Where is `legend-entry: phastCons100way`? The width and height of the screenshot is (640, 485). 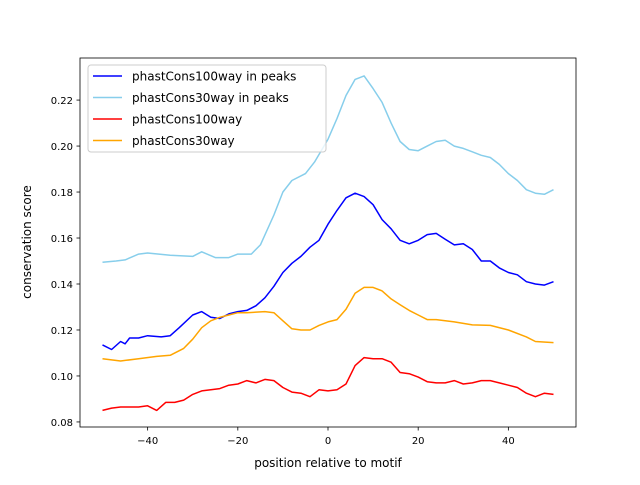 legend-entry: phastCons100way is located at coordinates (187, 120).